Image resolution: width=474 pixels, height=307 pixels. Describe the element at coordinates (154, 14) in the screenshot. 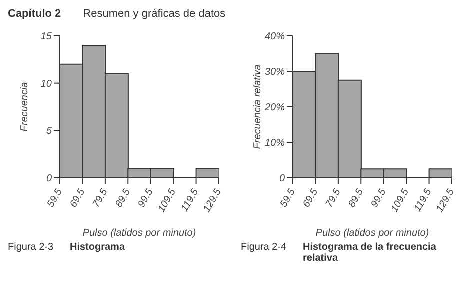

I see `text: Resumen y gráficas de datos` at that location.